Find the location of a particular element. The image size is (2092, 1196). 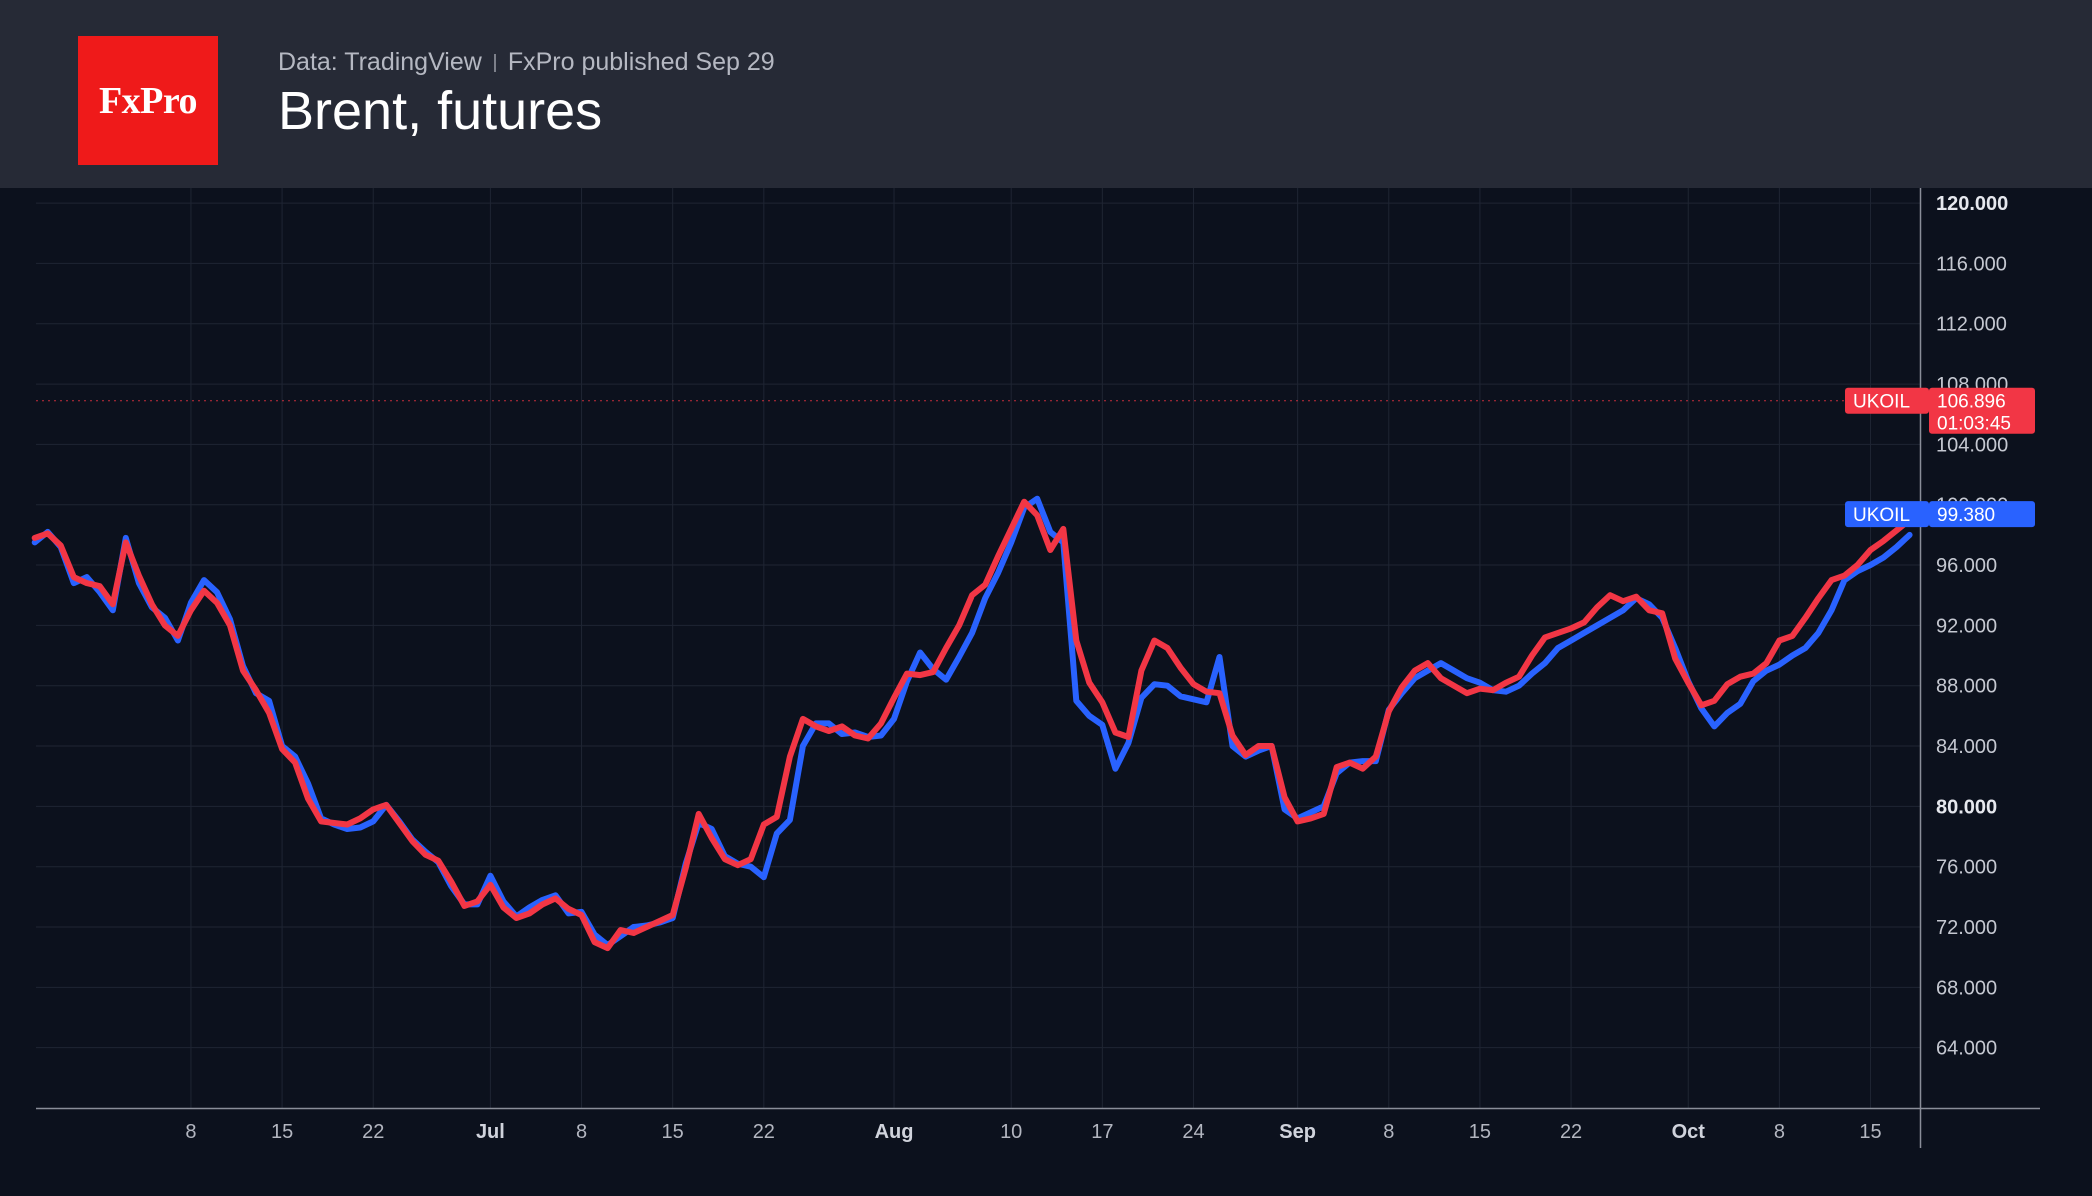

y-tick-label: 96.000 is located at coordinates (1966, 566).